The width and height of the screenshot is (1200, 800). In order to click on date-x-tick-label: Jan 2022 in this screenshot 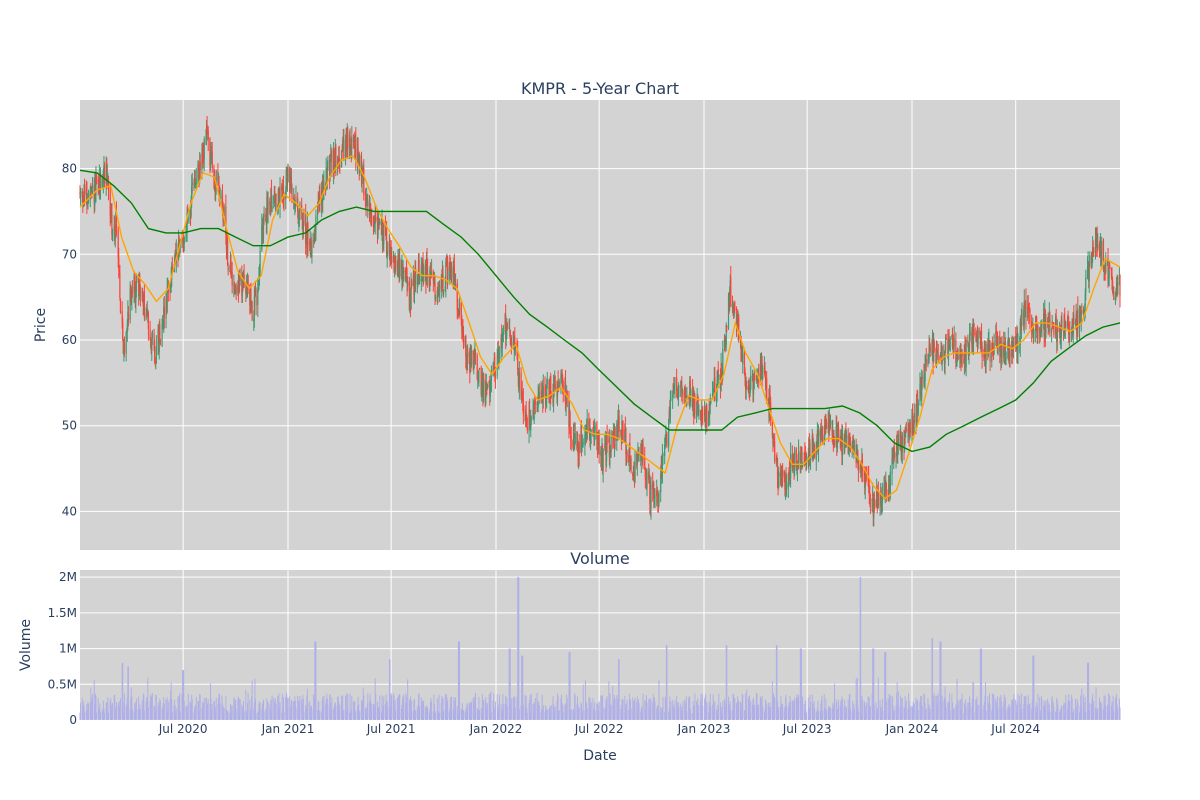, I will do `click(496, 729)`.